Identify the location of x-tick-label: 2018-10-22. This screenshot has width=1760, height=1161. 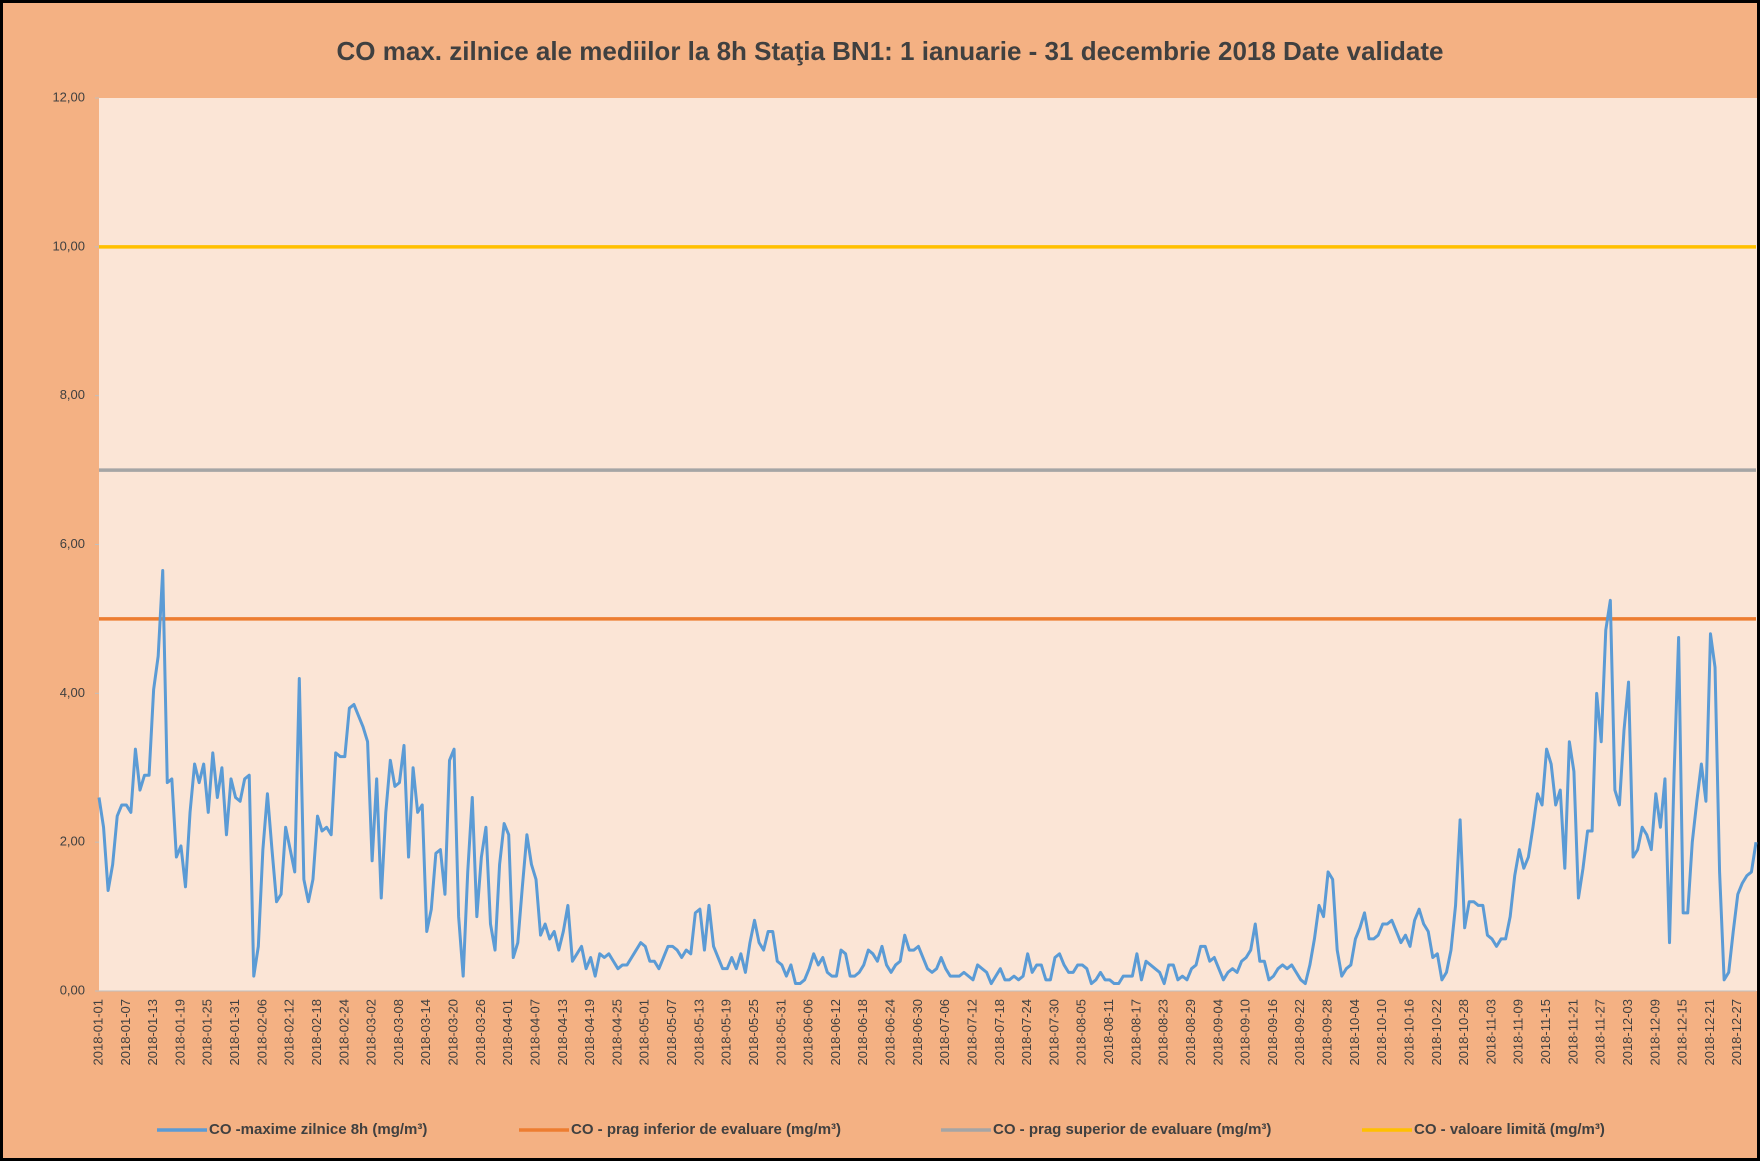
(1436, 1032).